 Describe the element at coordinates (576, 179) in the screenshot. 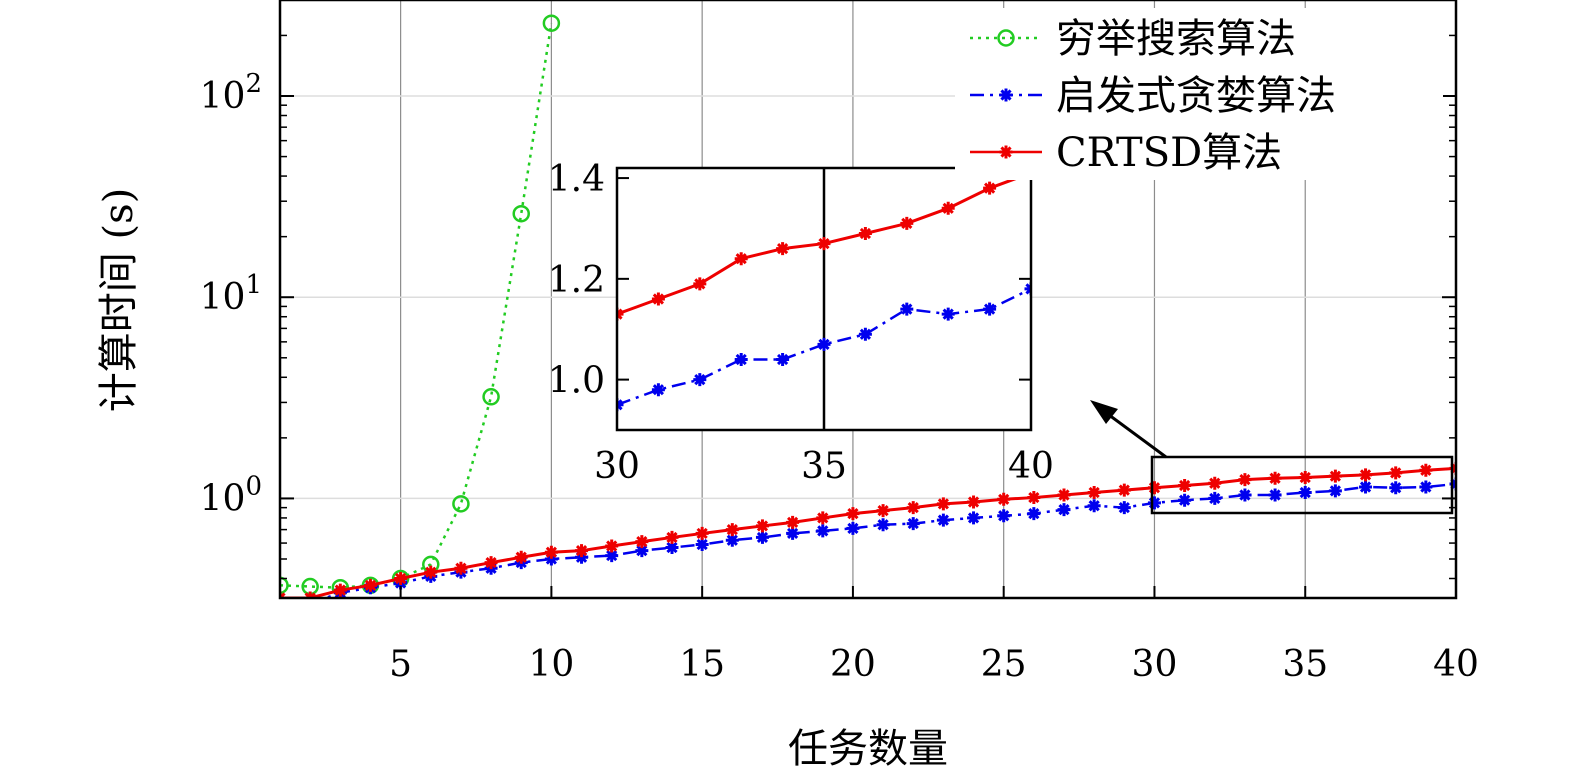

I see `inset-y-tick-label: 1.4` at that location.